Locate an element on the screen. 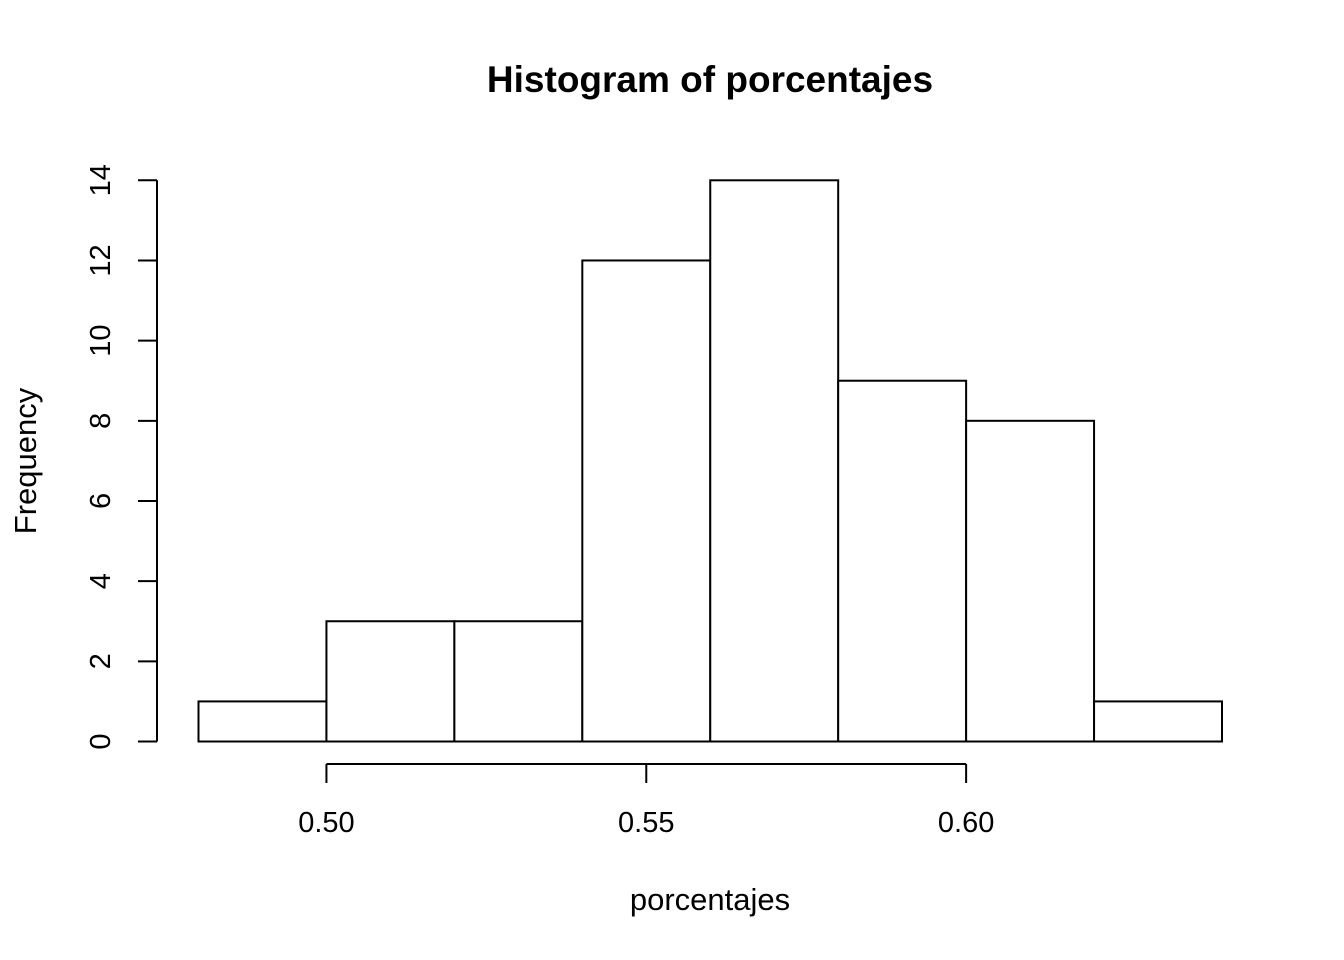  y-tick-label: 8 is located at coordinates (101, 421).